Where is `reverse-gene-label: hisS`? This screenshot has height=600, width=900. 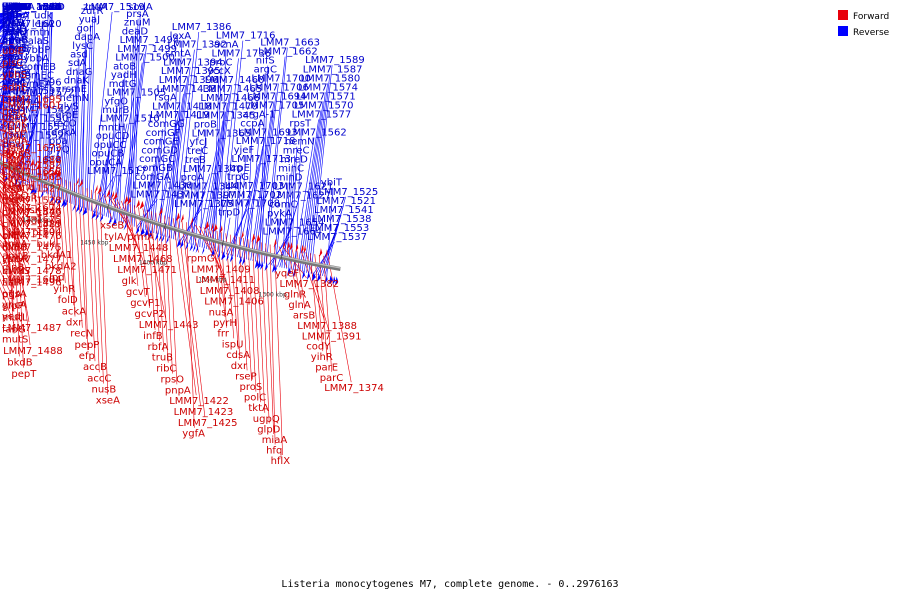
reverse-gene-label: hisS is located at coordinates (12, 23).